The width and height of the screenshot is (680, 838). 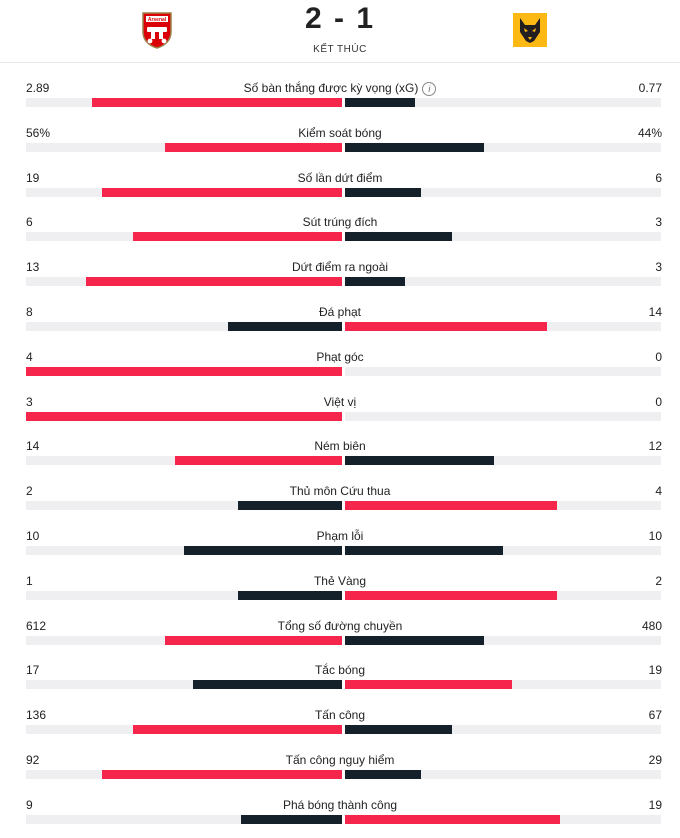 I want to click on home-value: 2.89, so click(x=38, y=88).